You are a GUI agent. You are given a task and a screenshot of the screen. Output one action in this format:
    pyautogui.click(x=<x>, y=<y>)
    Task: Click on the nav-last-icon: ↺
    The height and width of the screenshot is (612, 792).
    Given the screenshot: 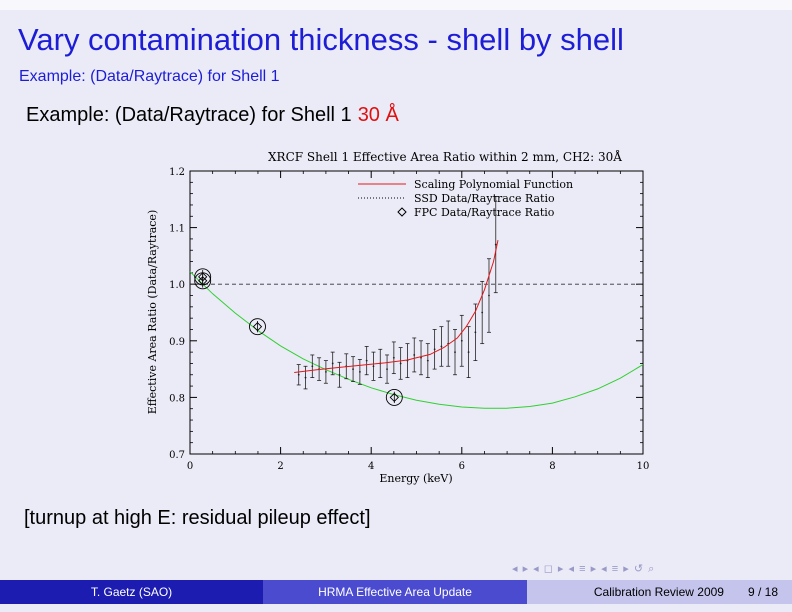 What is the action you would take?
    pyautogui.click(x=639, y=569)
    